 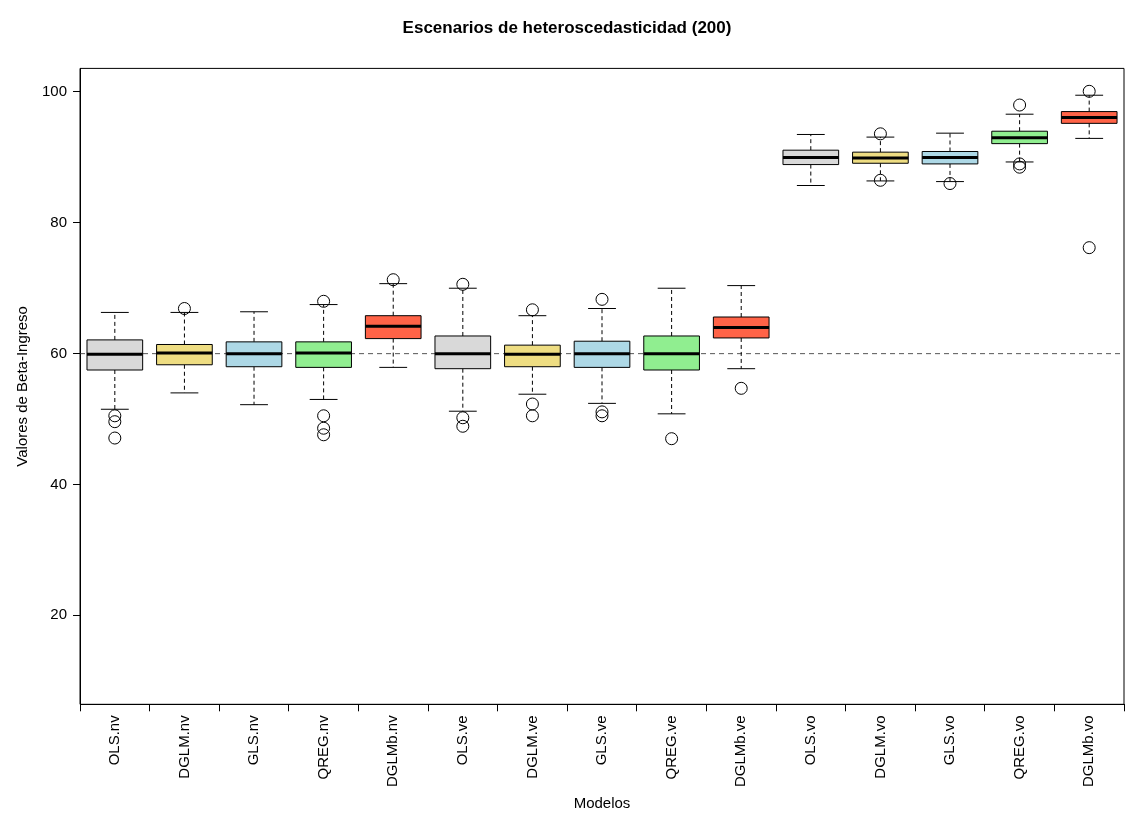 What do you see at coordinates (1018, 747) in the screenshot?
I see `x-tick-label: QREG.vo` at bounding box center [1018, 747].